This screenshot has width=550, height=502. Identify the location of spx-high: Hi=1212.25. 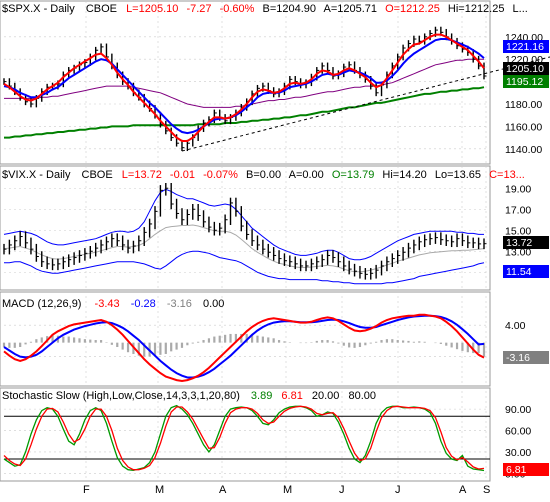
(476, 9).